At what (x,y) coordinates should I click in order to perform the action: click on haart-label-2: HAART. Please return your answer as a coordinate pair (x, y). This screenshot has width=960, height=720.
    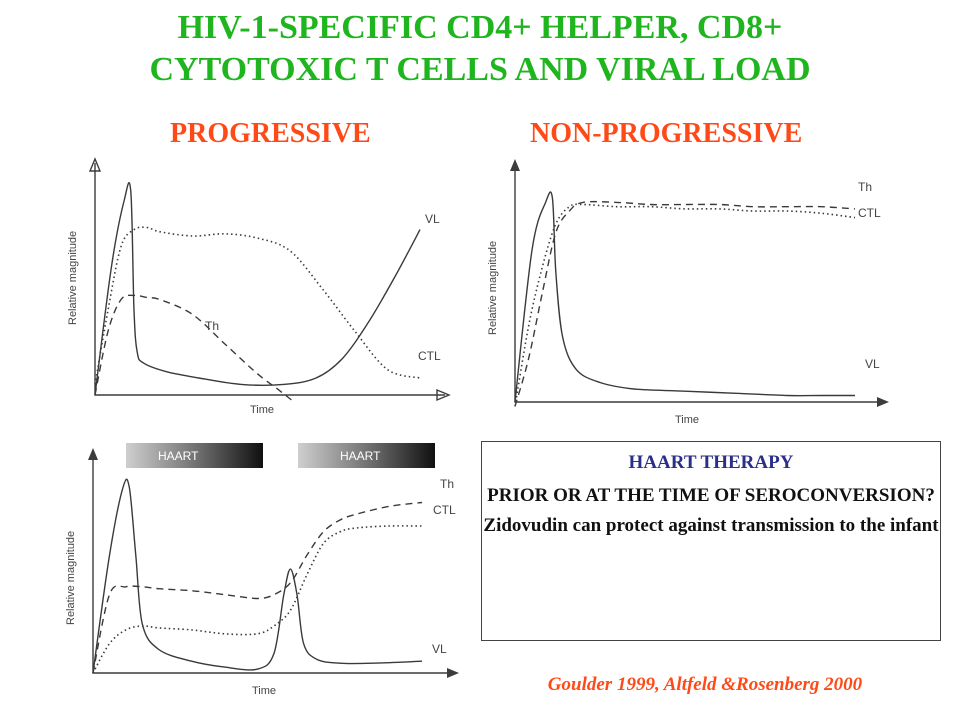
    Looking at the image, I should click on (360, 456).